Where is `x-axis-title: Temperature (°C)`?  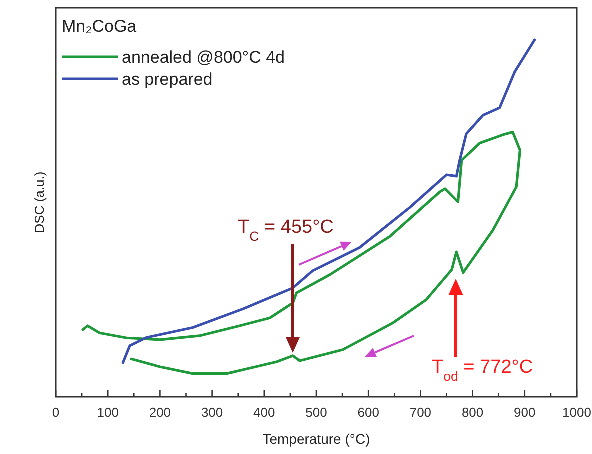 x-axis-title: Temperature (°C) is located at coordinates (316, 439).